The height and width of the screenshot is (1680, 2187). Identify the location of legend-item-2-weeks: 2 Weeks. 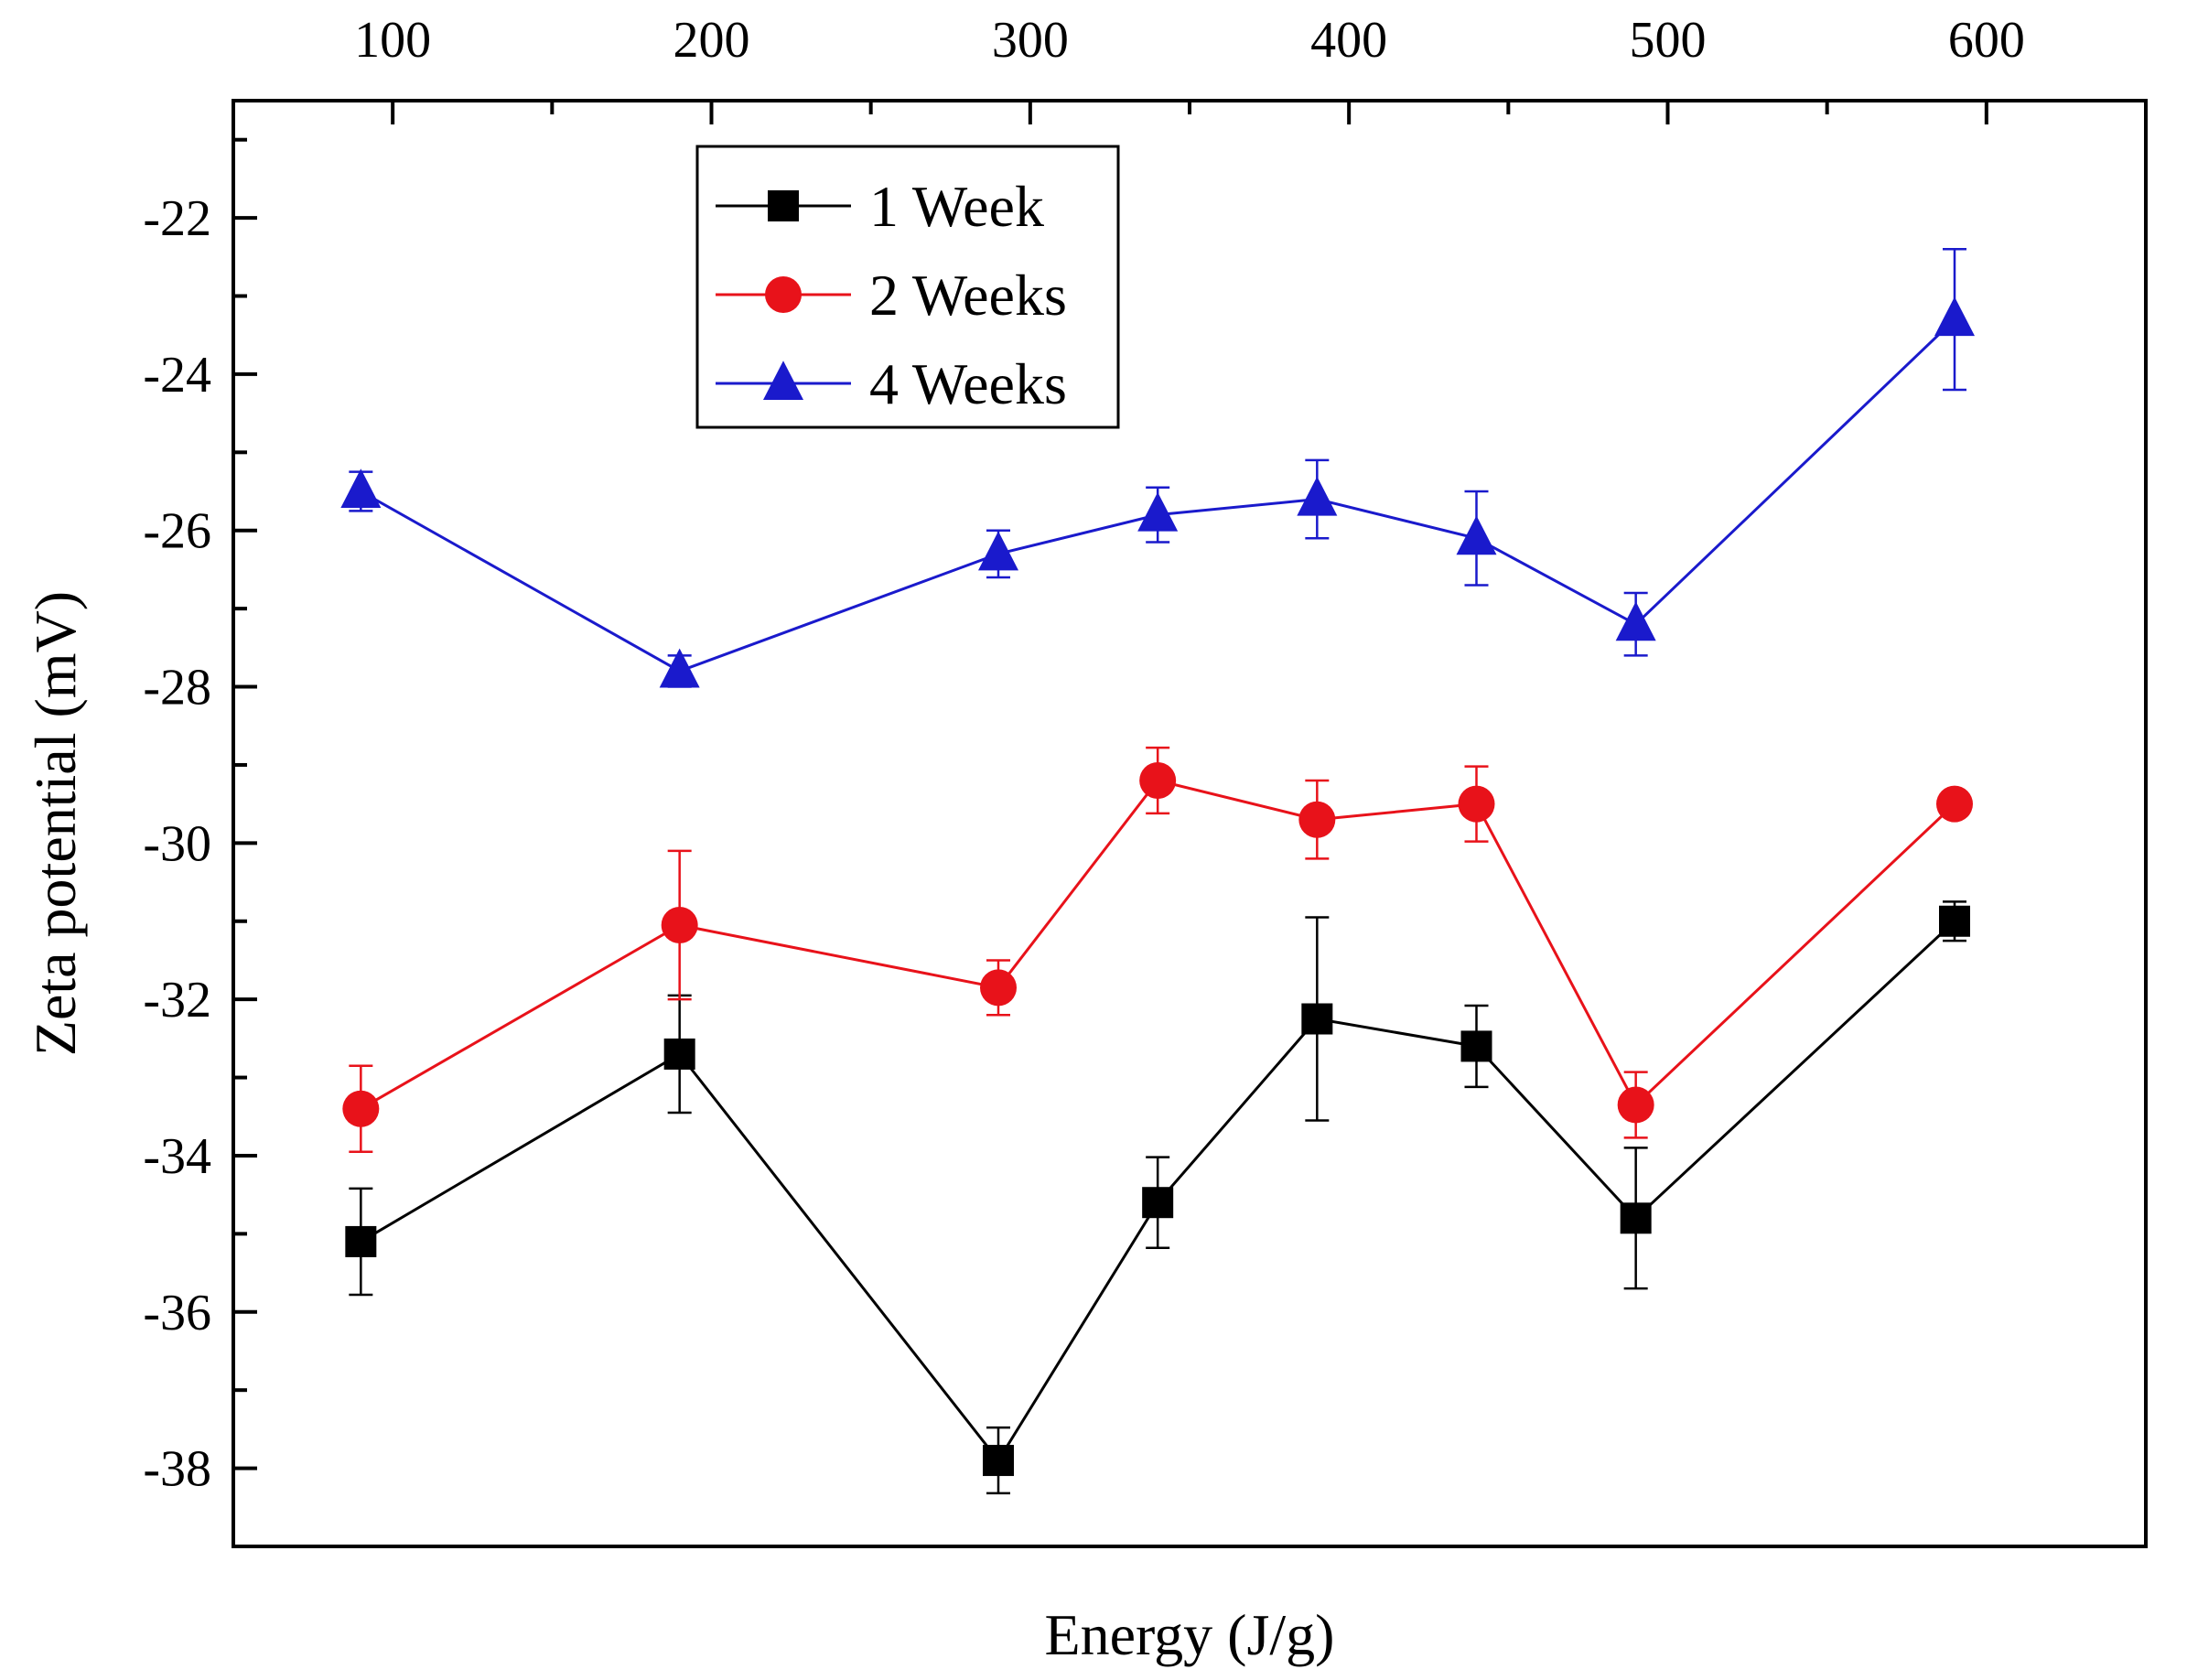
(891, 295).